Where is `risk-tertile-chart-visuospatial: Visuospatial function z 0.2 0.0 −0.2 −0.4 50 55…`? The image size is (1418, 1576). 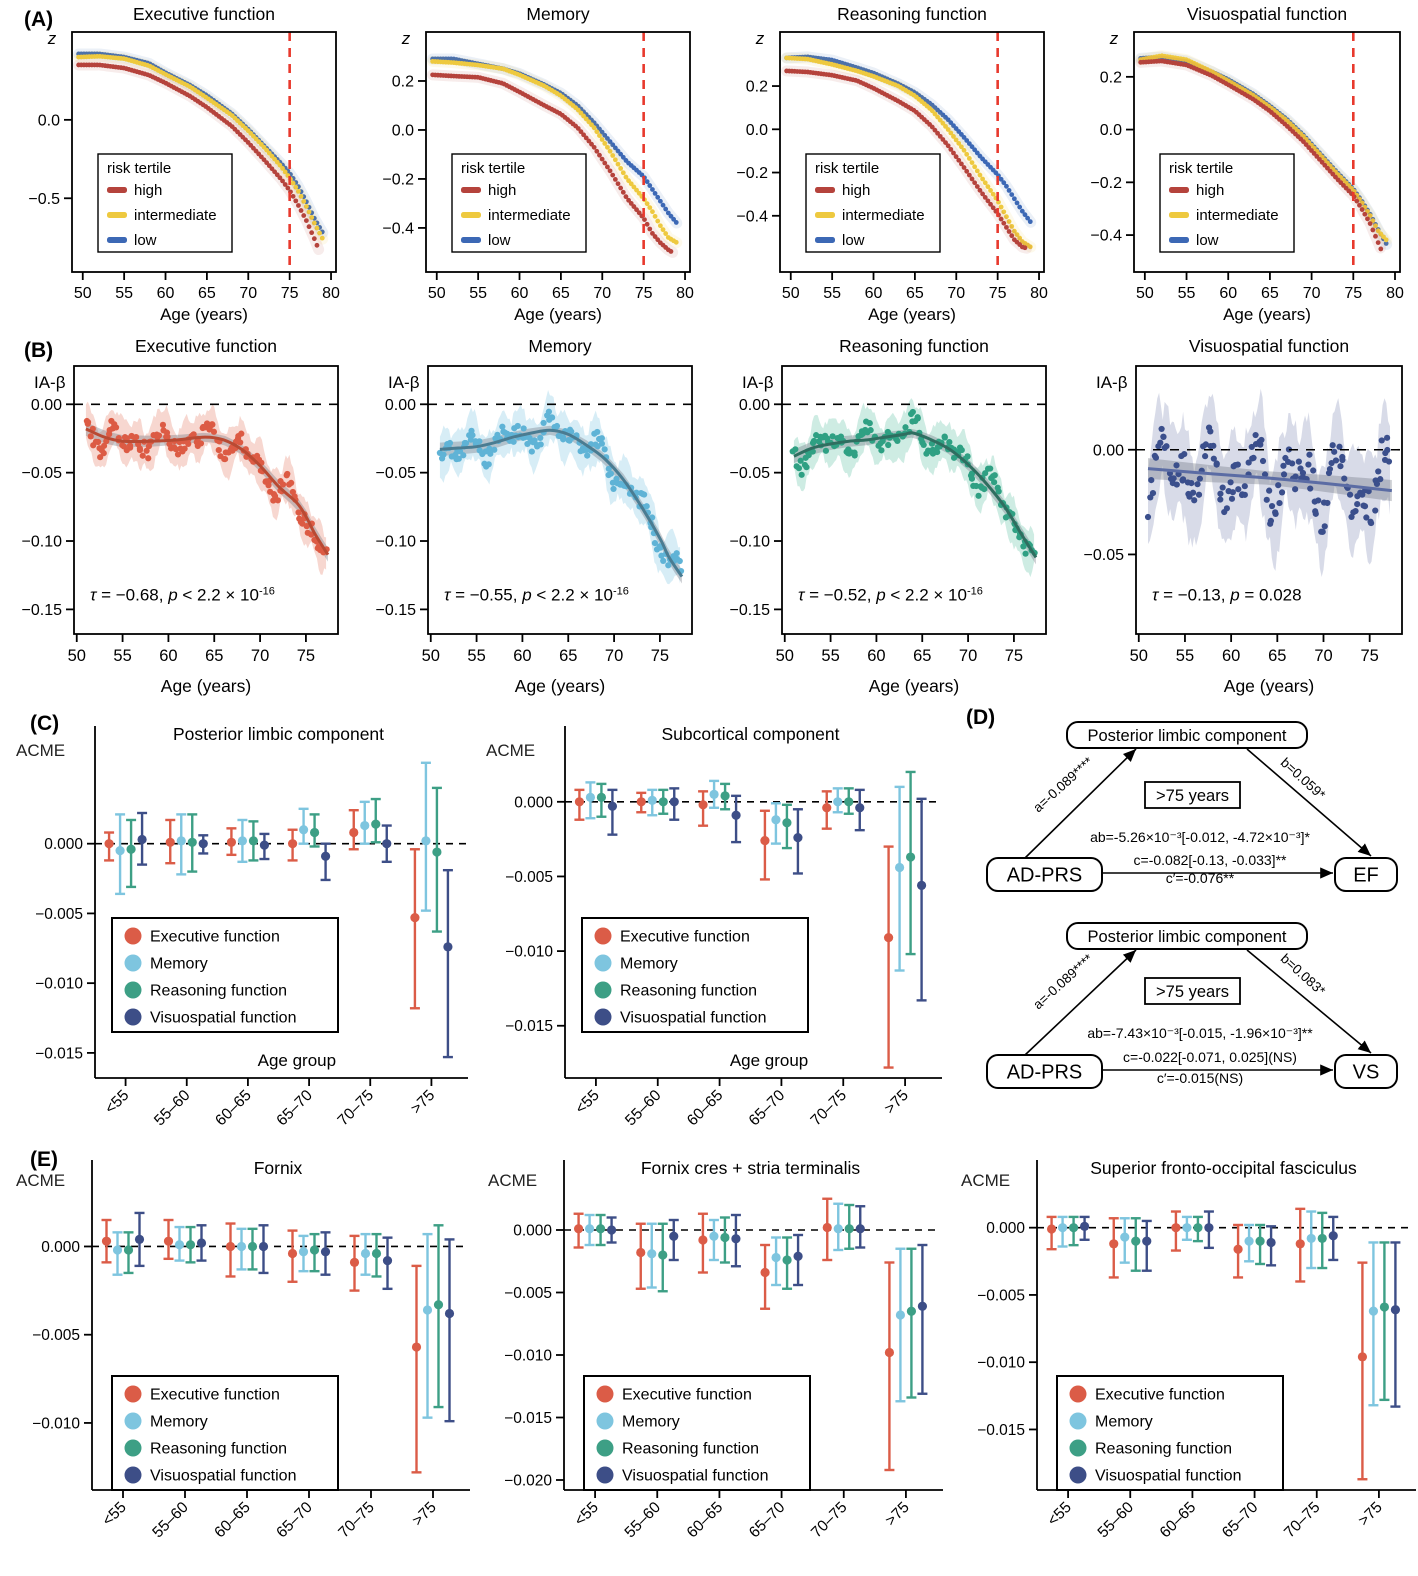
risk-tertile-chart-visuospatial: Visuospatial function z 0.2 0.0 −0.2 −0.4 50 55… is located at coordinates (1247, 164).